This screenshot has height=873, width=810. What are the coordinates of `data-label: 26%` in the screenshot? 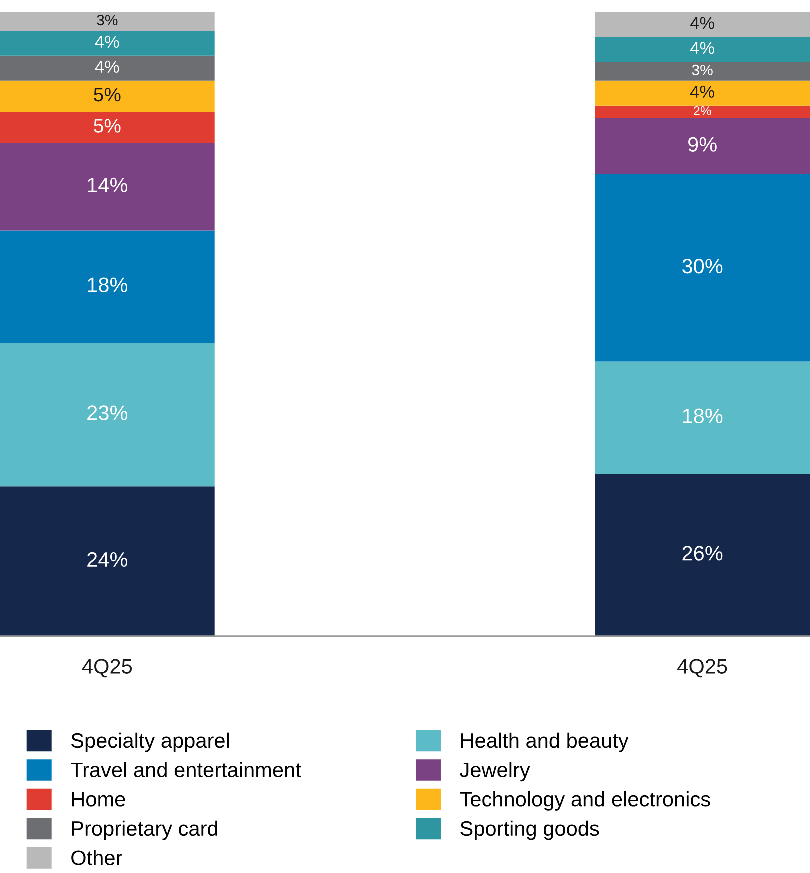 It's located at (702, 553).